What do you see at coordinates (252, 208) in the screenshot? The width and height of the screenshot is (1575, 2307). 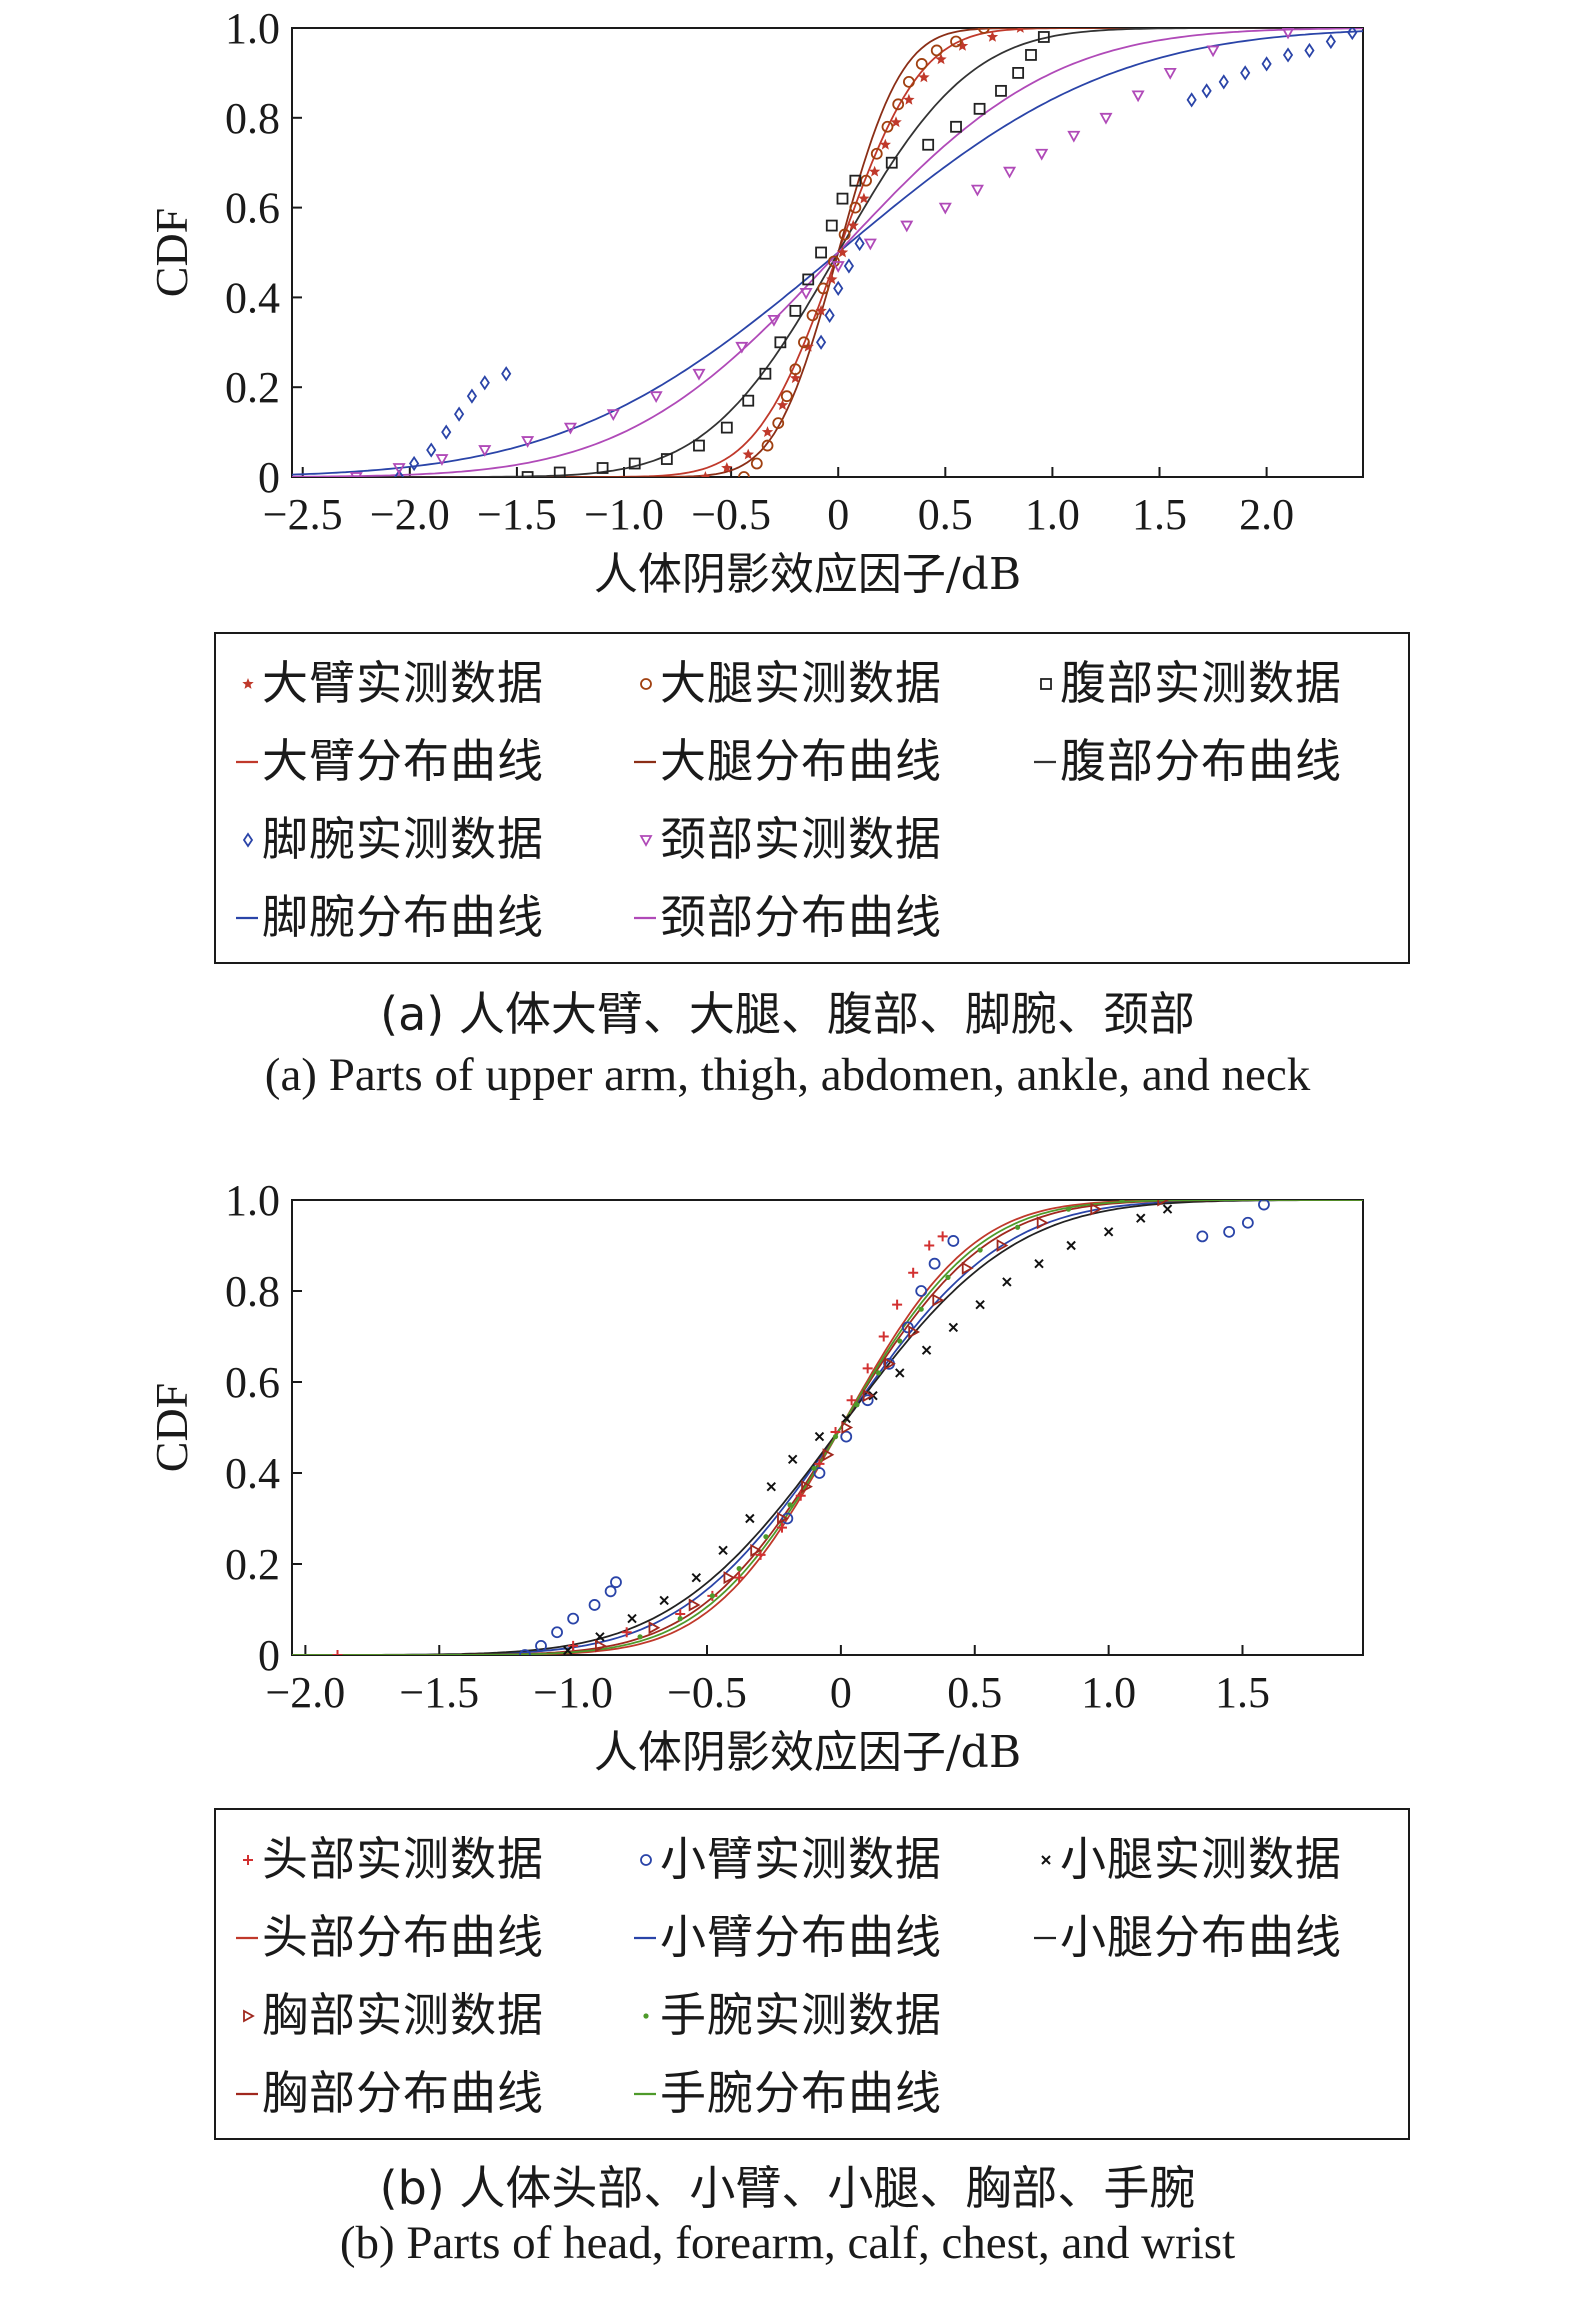 I see `y-tick-label: 0.6` at bounding box center [252, 208].